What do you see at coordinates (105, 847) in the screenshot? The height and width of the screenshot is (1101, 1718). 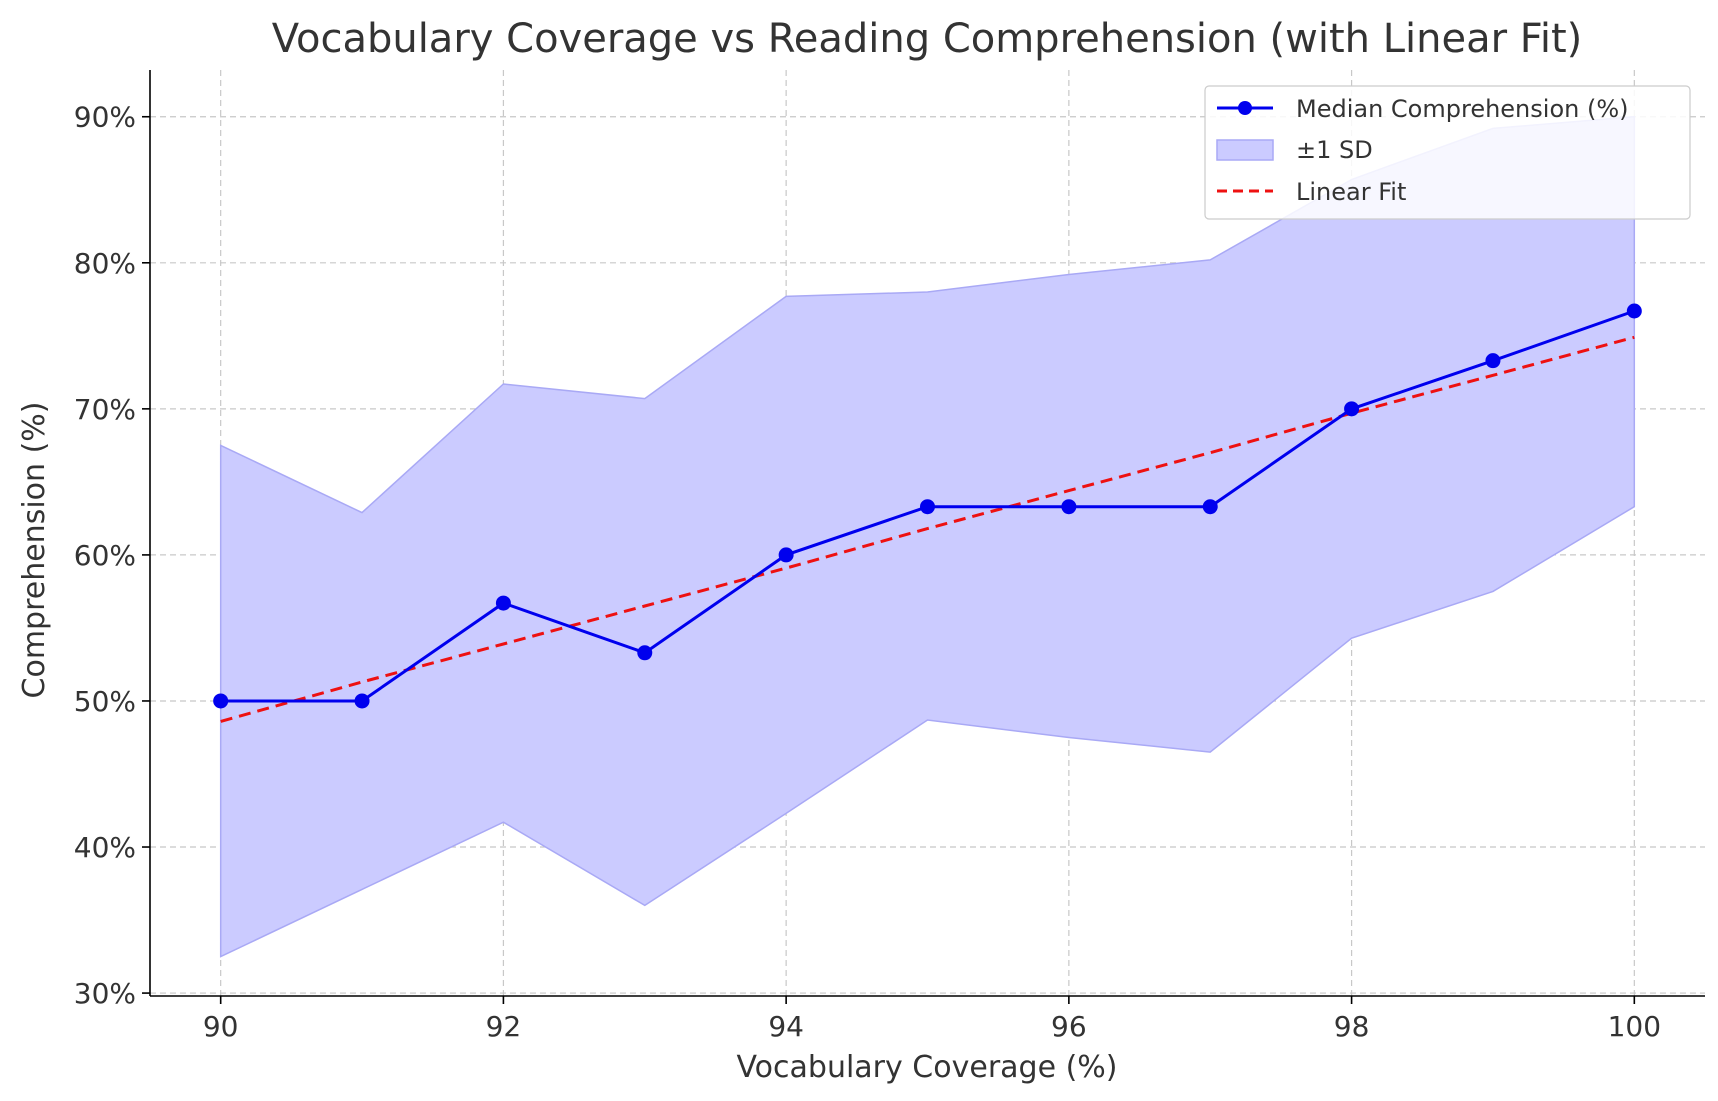 I see `y-tick-label: 40%` at bounding box center [105, 847].